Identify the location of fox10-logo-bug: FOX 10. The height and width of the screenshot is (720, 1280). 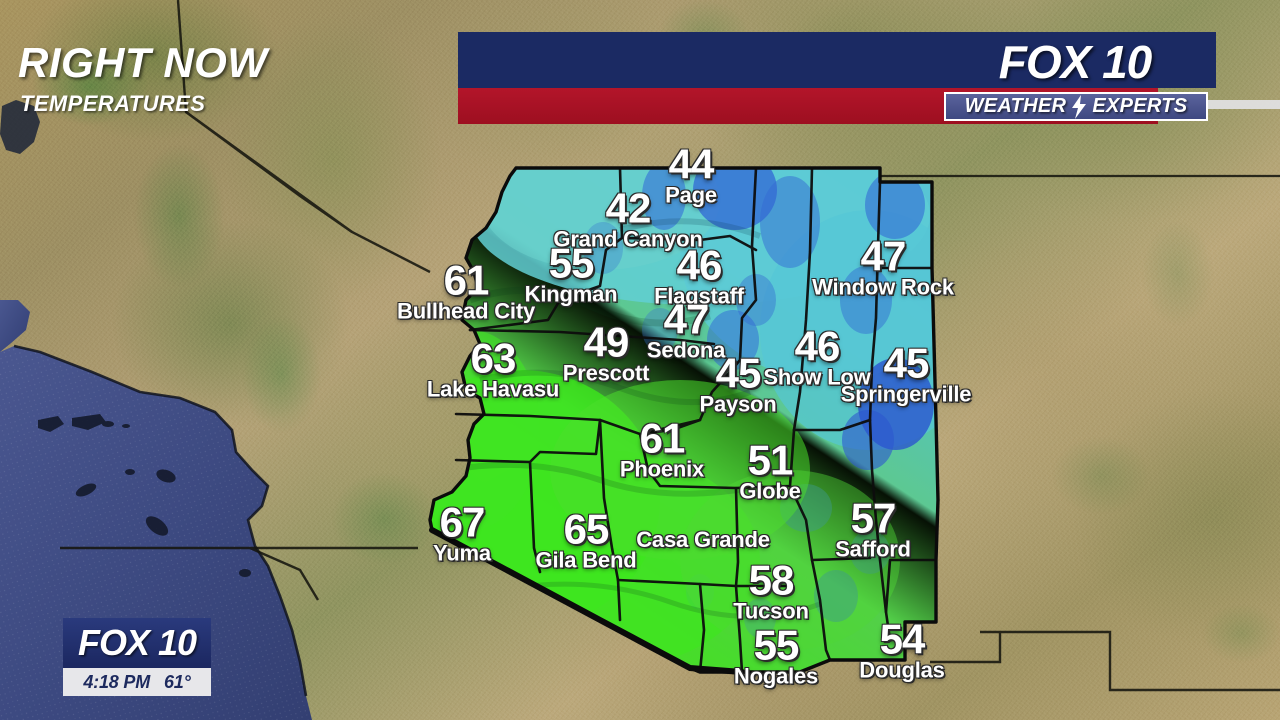
(137, 643).